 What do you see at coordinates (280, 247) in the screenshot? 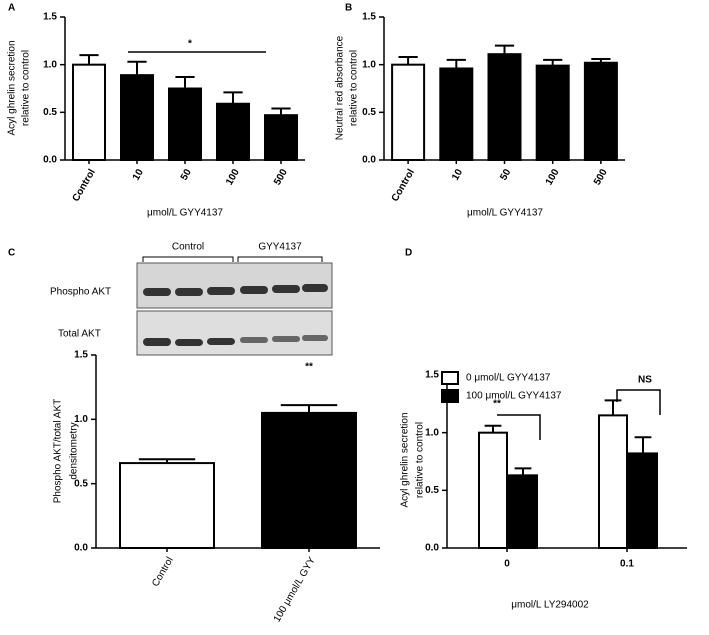
I see `blot-group-label: GYY4137` at bounding box center [280, 247].